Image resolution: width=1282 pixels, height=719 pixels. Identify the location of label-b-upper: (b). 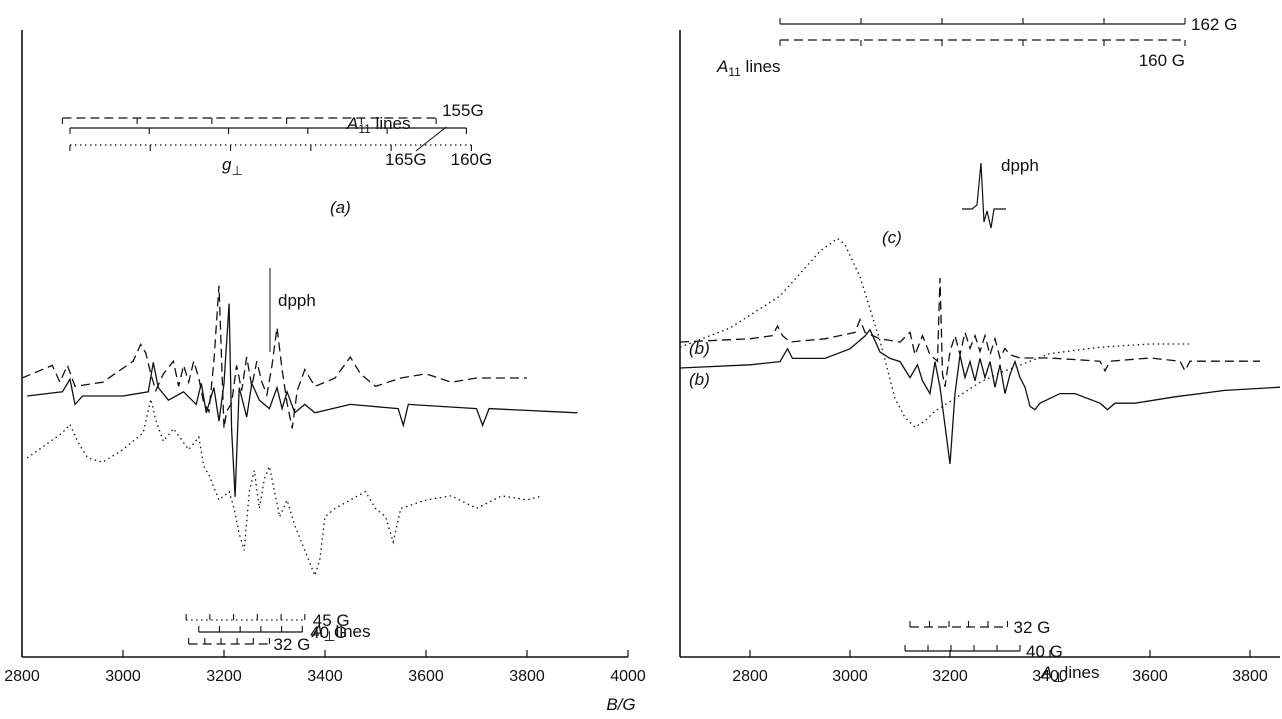
(699, 348).